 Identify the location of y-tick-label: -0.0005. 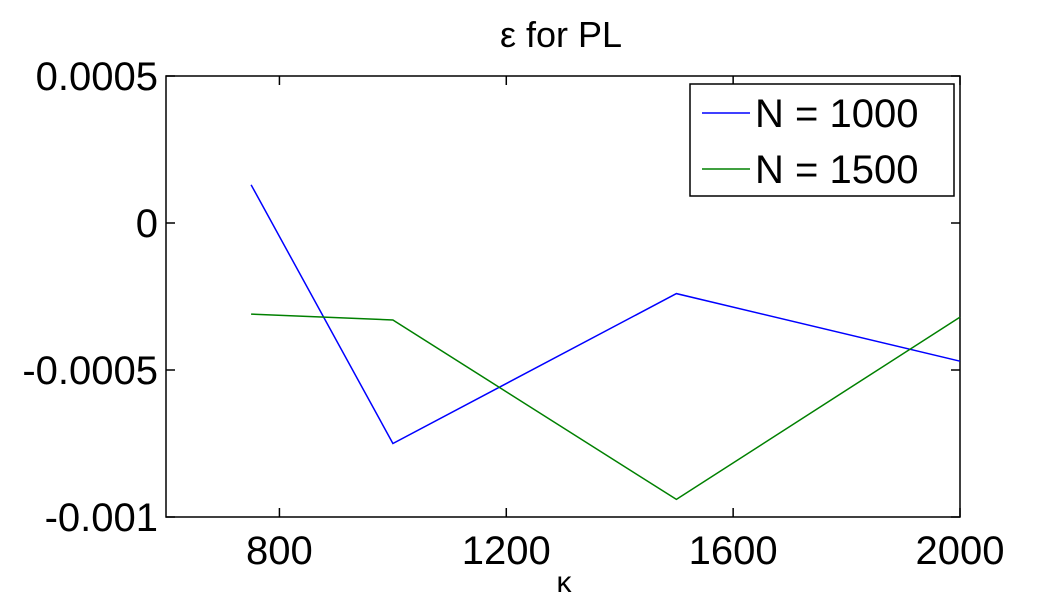
(90, 371).